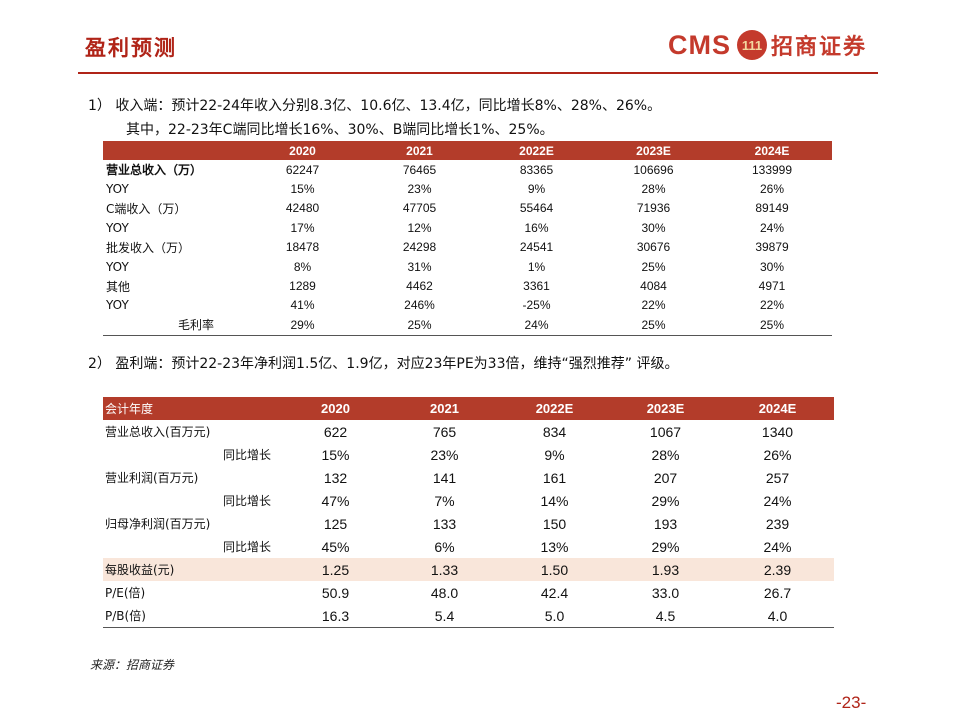  Describe the element at coordinates (851, 702) in the screenshot. I see `page-number: -23-` at that location.